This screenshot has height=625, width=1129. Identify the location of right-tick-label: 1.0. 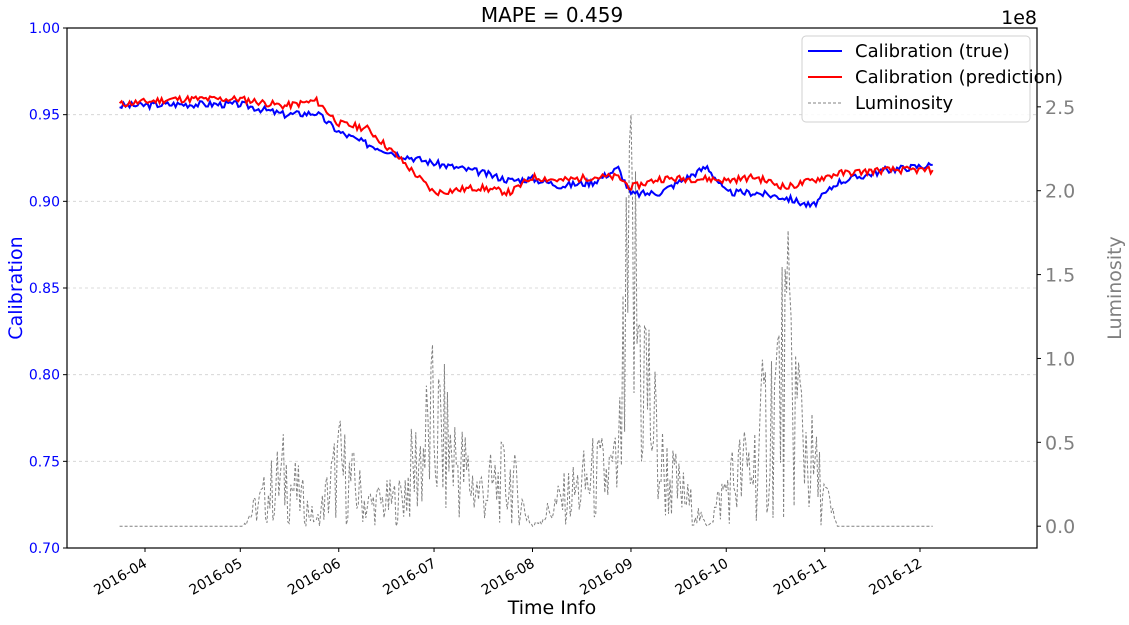
(1060, 359).